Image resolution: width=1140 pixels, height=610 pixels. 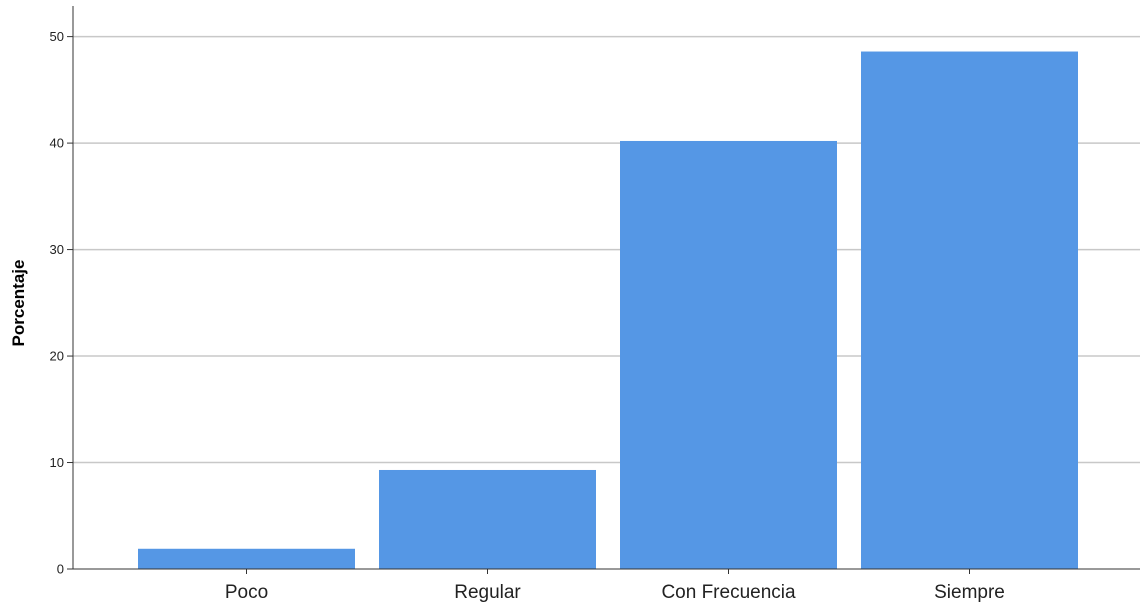 I want to click on bar-regular, so click(x=487, y=519).